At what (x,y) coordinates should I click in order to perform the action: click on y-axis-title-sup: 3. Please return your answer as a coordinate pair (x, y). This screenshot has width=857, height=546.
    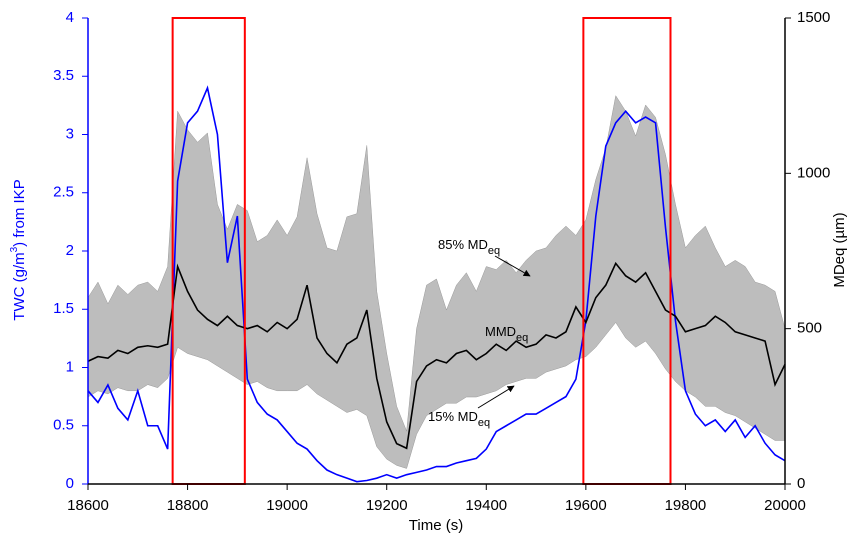
    Looking at the image, I should click on (14, 249).